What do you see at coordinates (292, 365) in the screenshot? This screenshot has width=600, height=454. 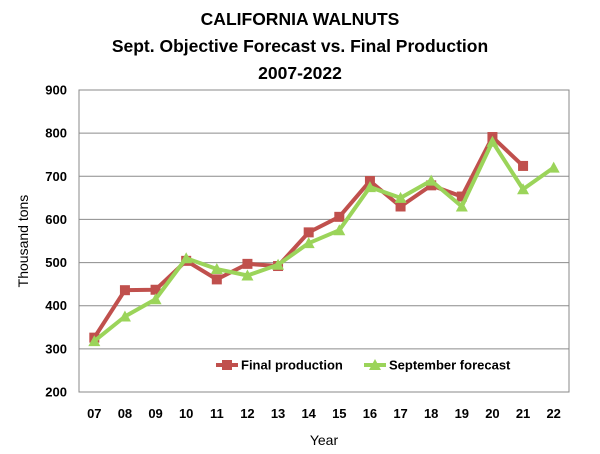 I see `legend-label: Final production` at bounding box center [292, 365].